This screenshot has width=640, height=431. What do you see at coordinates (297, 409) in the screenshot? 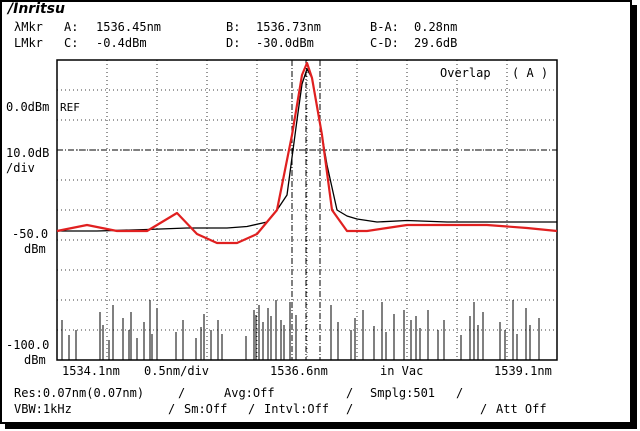
I see `interval-setting: Intvl:Off` at bounding box center [297, 409].